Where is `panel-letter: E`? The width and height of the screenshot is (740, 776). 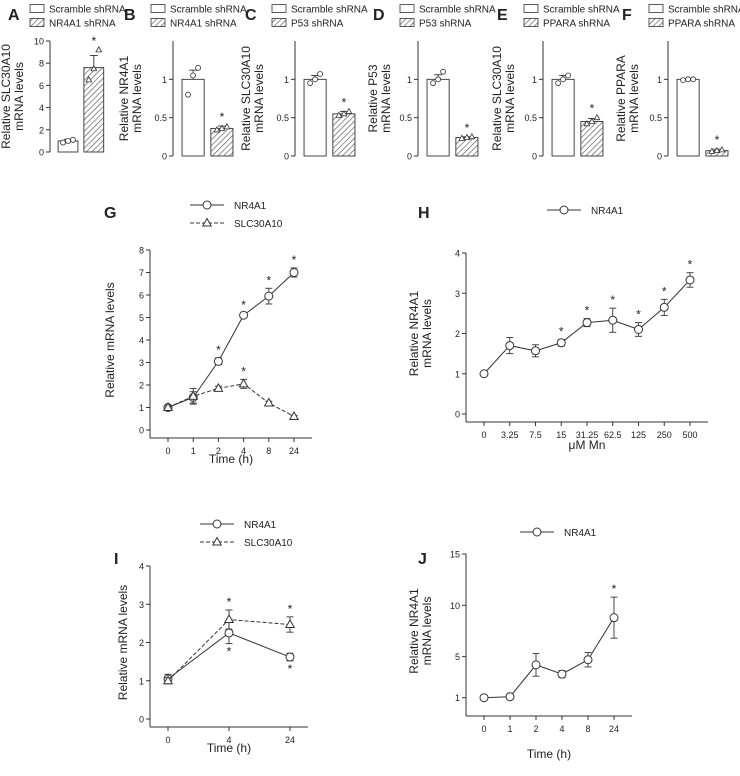
panel-letter: E is located at coordinates (502, 15).